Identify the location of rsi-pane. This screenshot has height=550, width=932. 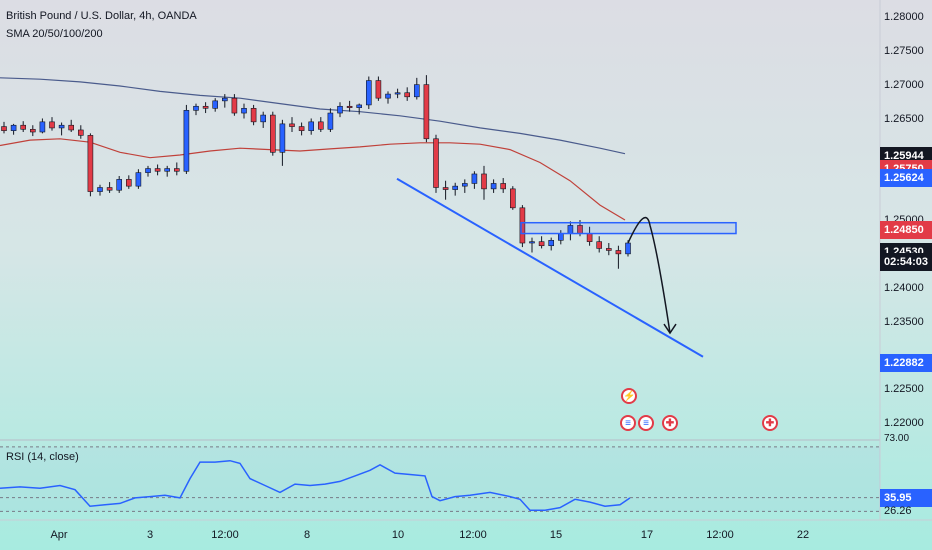
(440, 479).